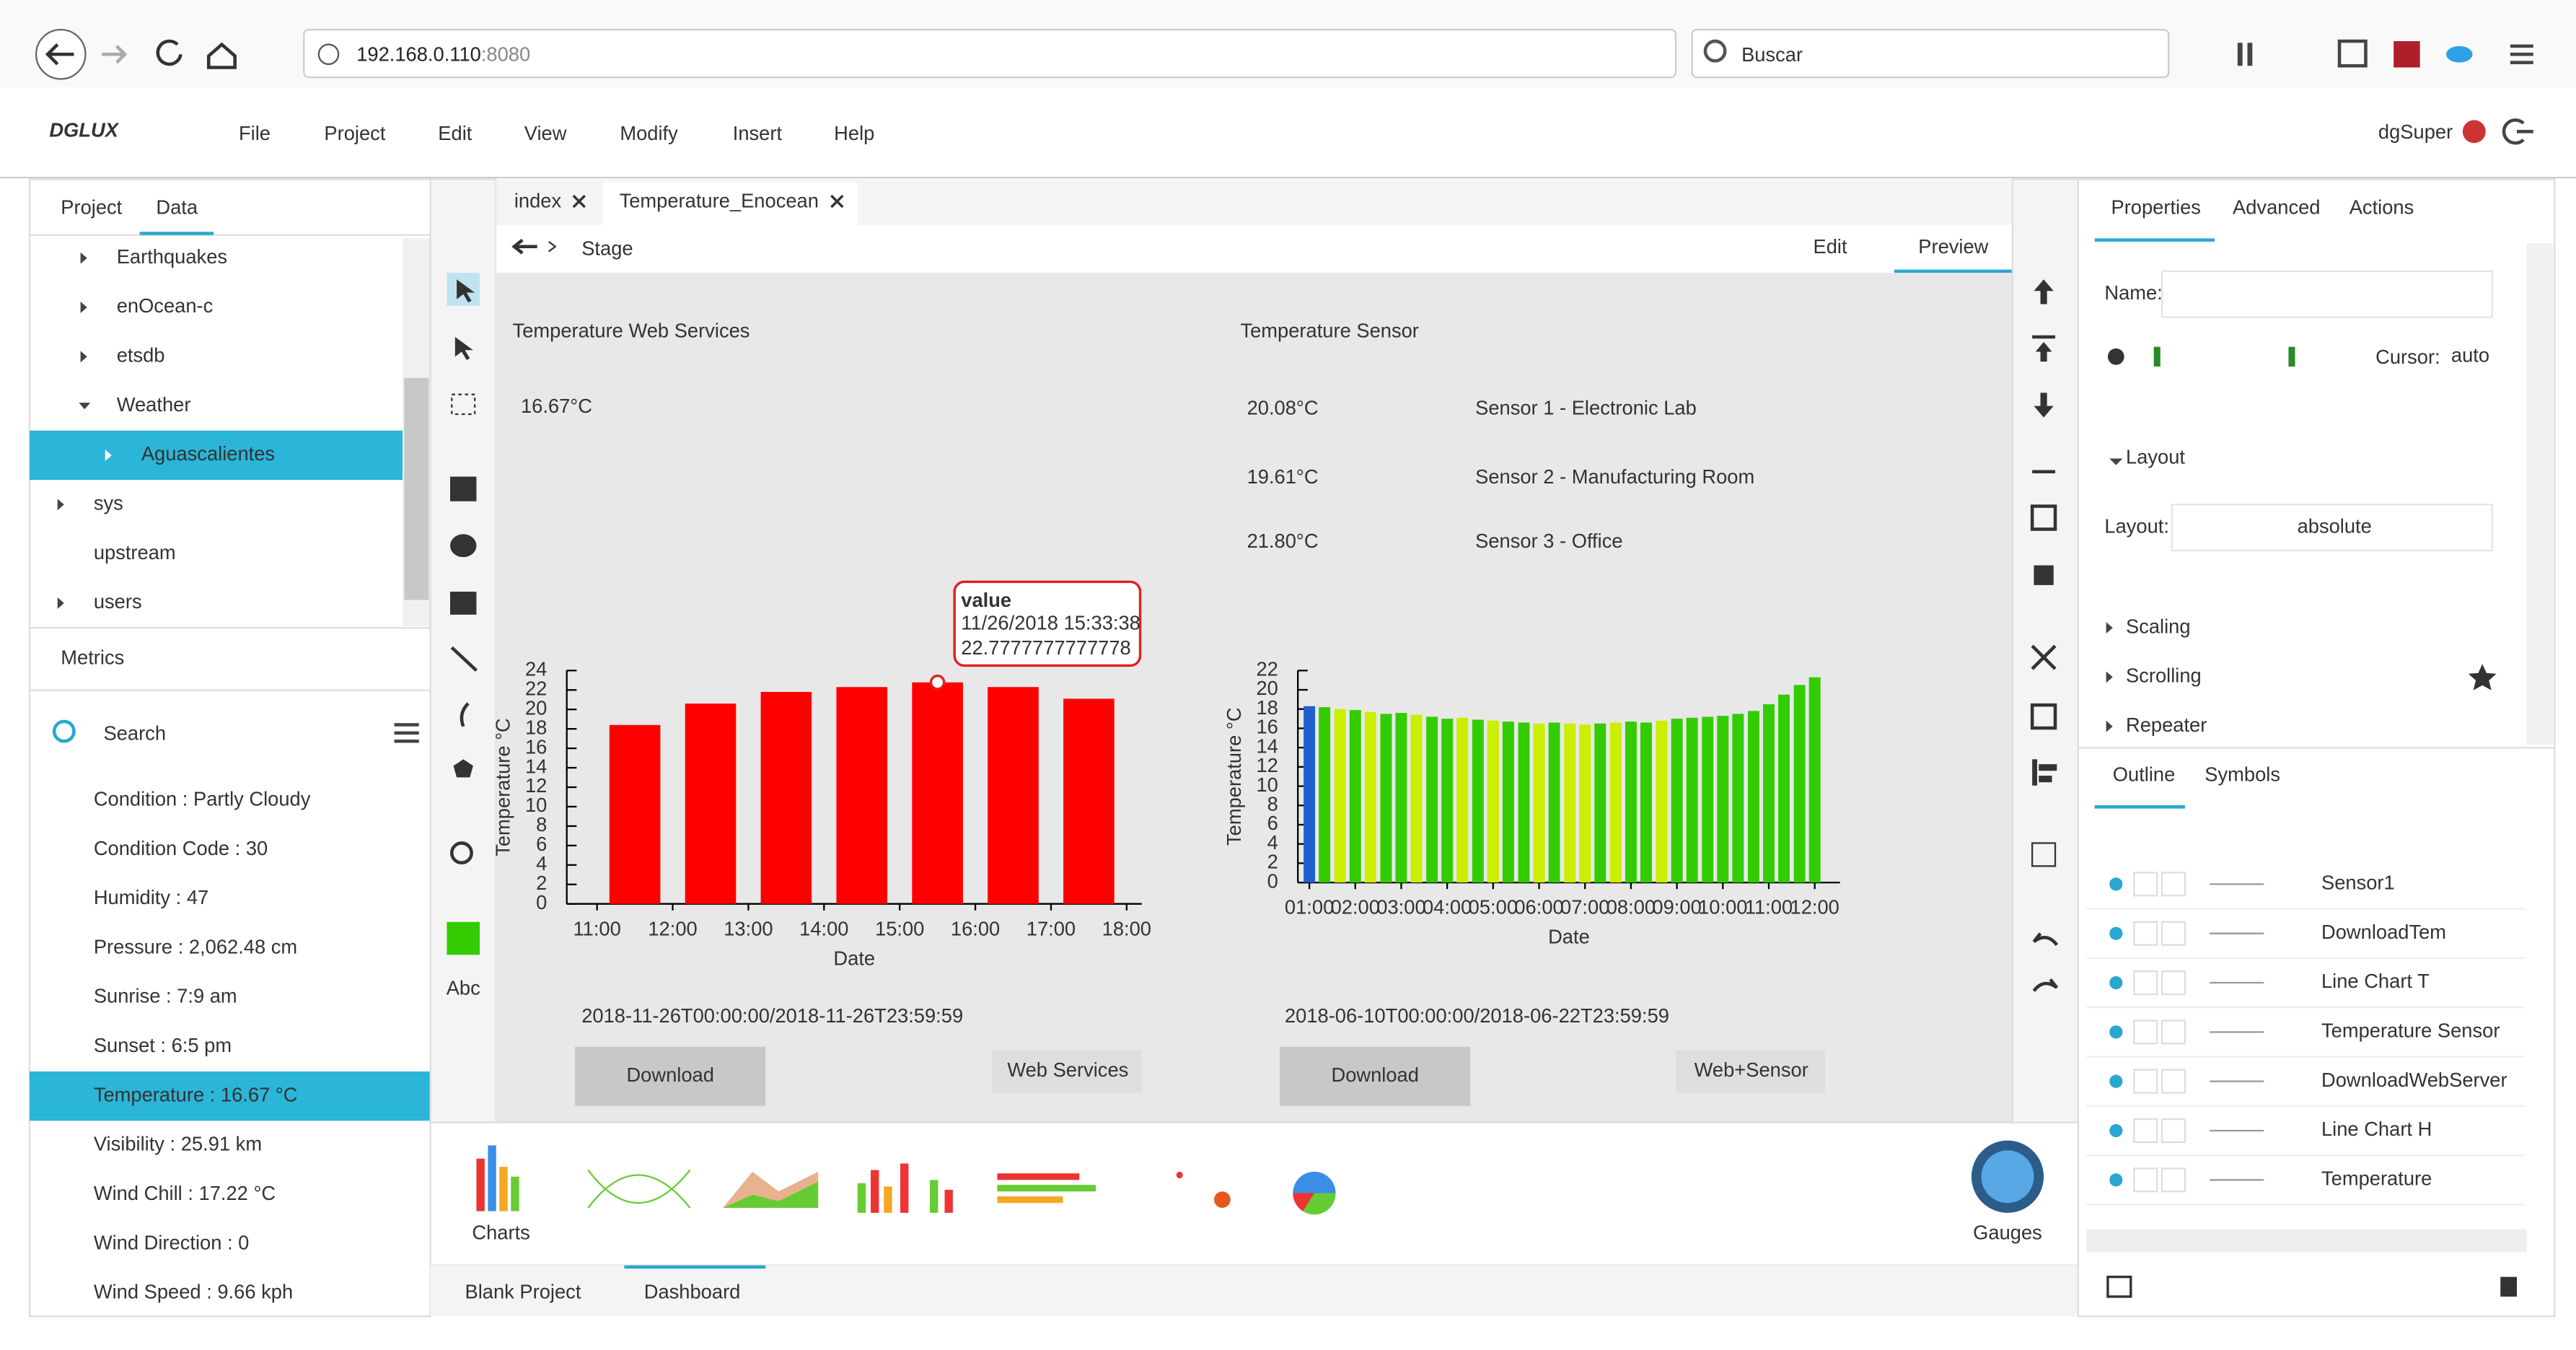  Describe the element at coordinates (607, 248) in the screenshot. I see `breadcrumb: Stage` at that location.